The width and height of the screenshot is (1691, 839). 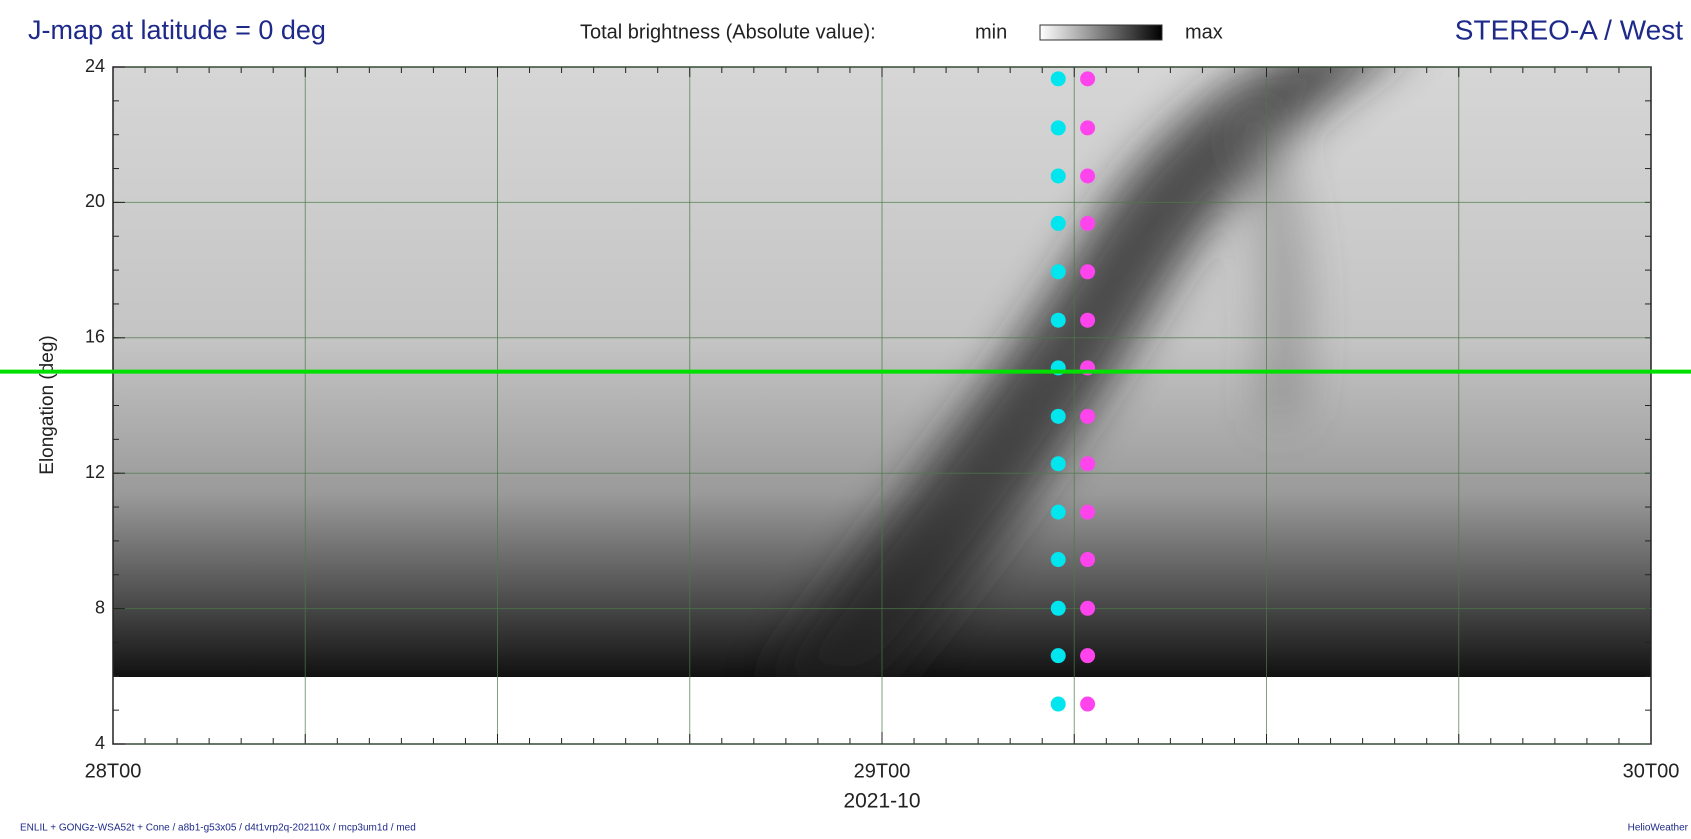 What do you see at coordinates (1101, 32) in the screenshot?
I see `colorbar` at bounding box center [1101, 32].